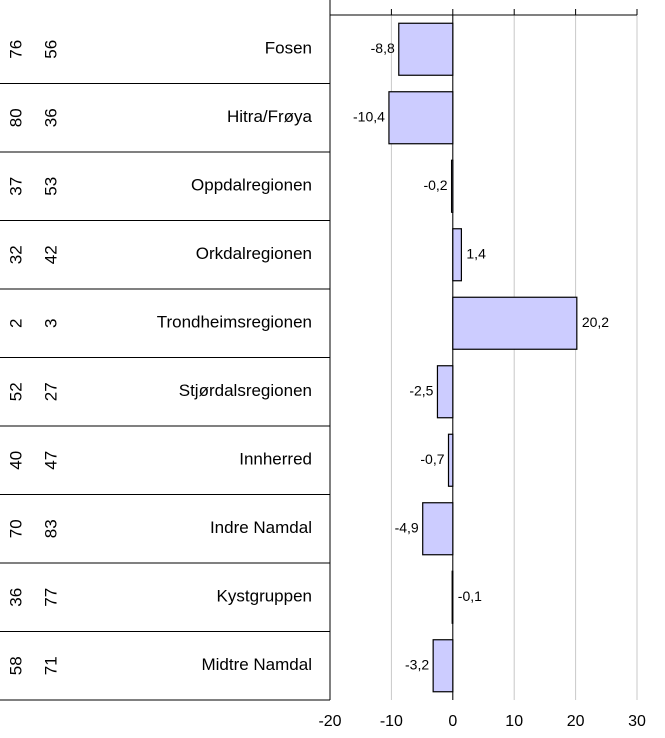 This screenshot has height=738, width=665. What do you see at coordinates (50, 528) in the screenshot?
I see `rank-value: 83` at bounding box center [50, 528].